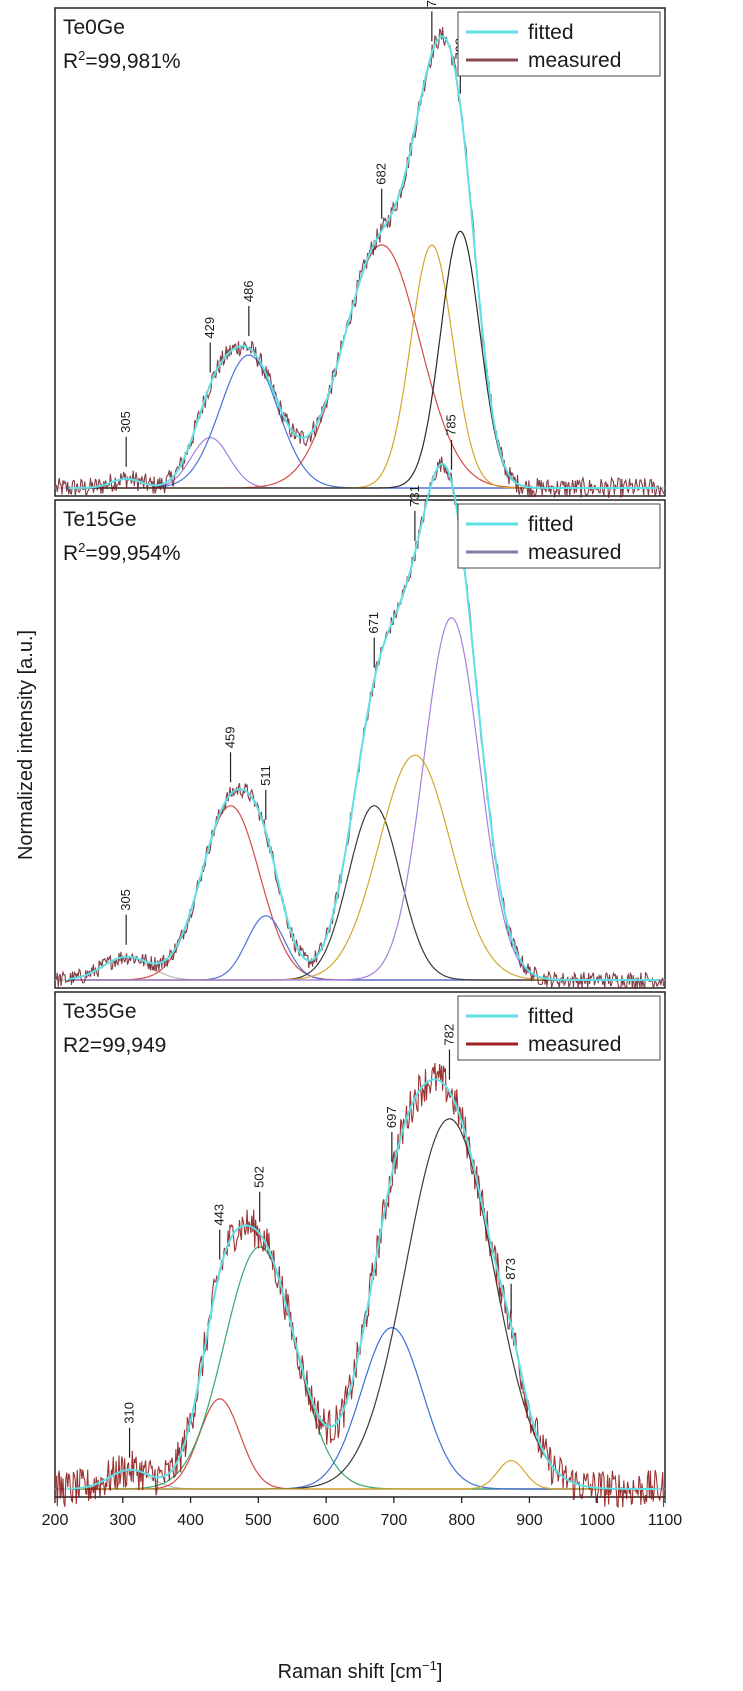 This screenshot has height=1691, width=743. I want to click on r2-label: R2=99,981%, so click(122, 60).